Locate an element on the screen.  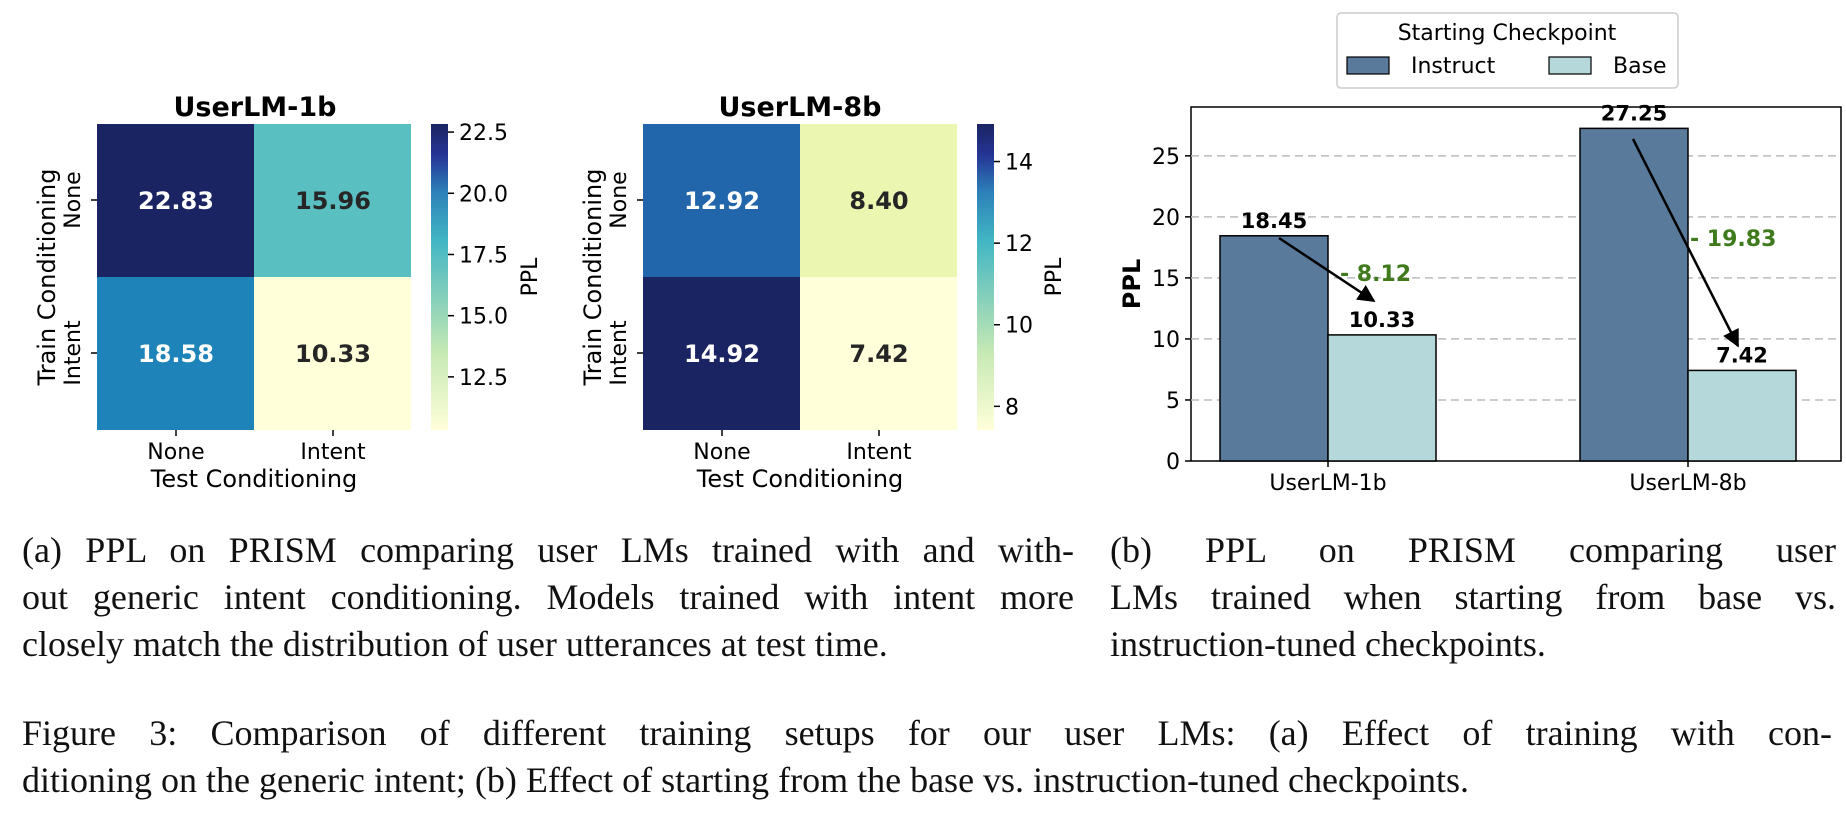
heatmap-2-title: UserLM-8b is located at coordinates (799, 107).